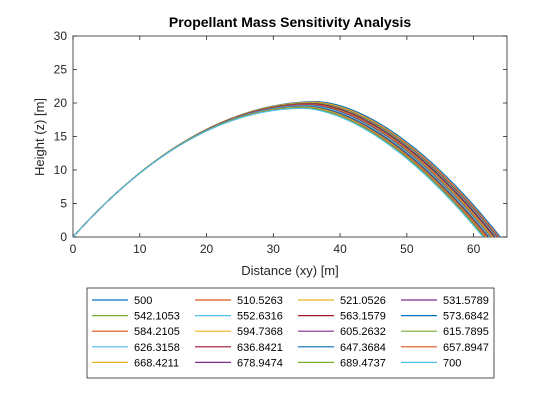 The height and width of the screenshot is (420, 560). What do you see at coordinates (466, 317) in the screenshot?
I see `legend-entry-label: 573.6842` at bounding box center [466, 317].